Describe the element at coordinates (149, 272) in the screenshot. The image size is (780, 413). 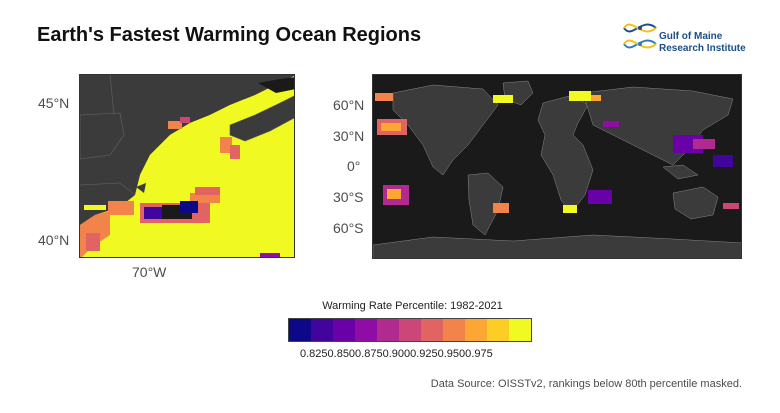
I see `lon-label-70w: 70°W` at that location.